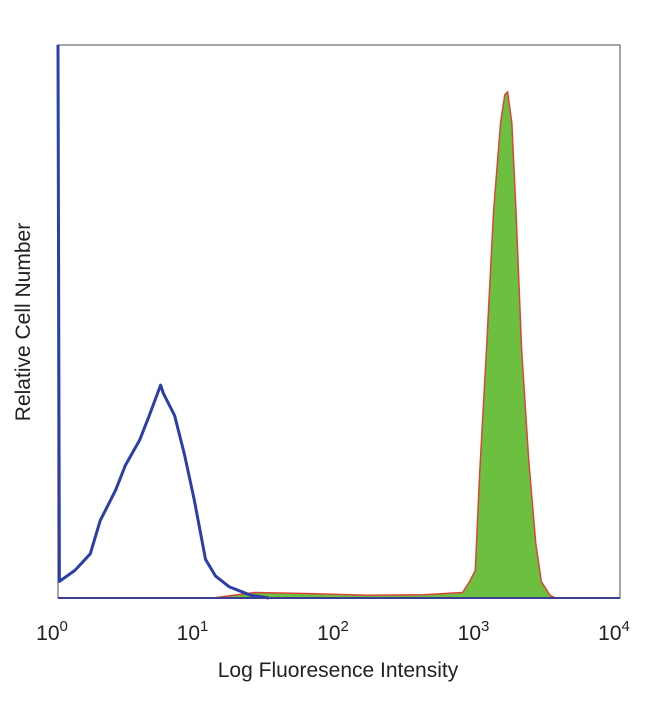 The width and height of the screenshot is (650, 704). Describe the element at coordinates (614, 631) in the screenshot. I see `x-tick-label: 10⁴` at that location.